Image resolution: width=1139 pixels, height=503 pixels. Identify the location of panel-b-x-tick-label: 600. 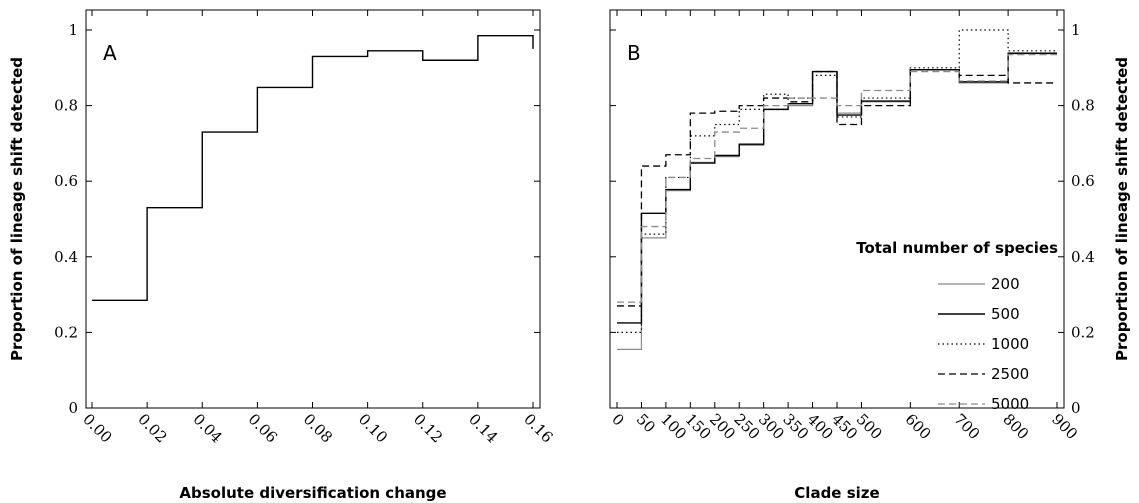
(918, 426).